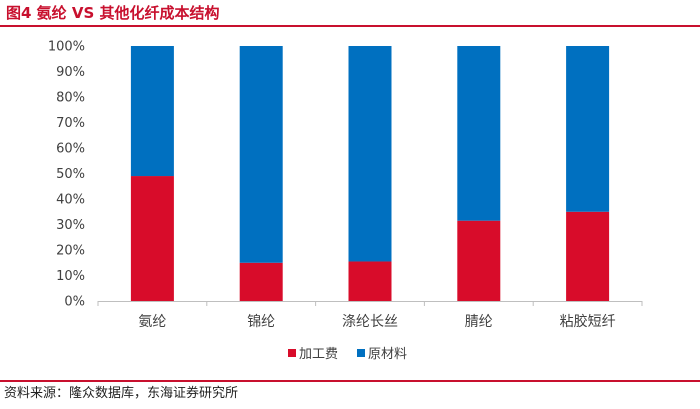 The image size is (700, 409). I want to click on legend-label: 加工费, so click(318, 354).